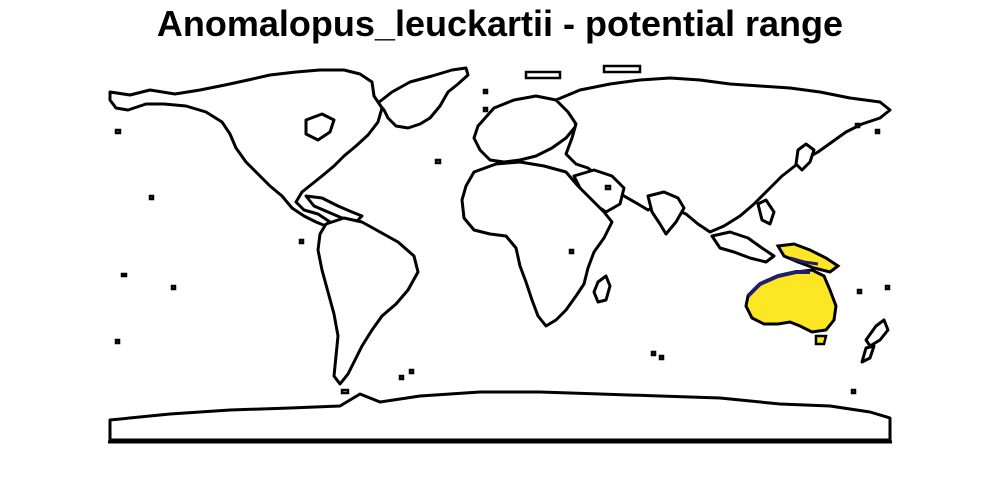  What do you see at coordinates (805, 157) in the screenshot?
I see `landmass-japan` at bounding box center [805, 157].